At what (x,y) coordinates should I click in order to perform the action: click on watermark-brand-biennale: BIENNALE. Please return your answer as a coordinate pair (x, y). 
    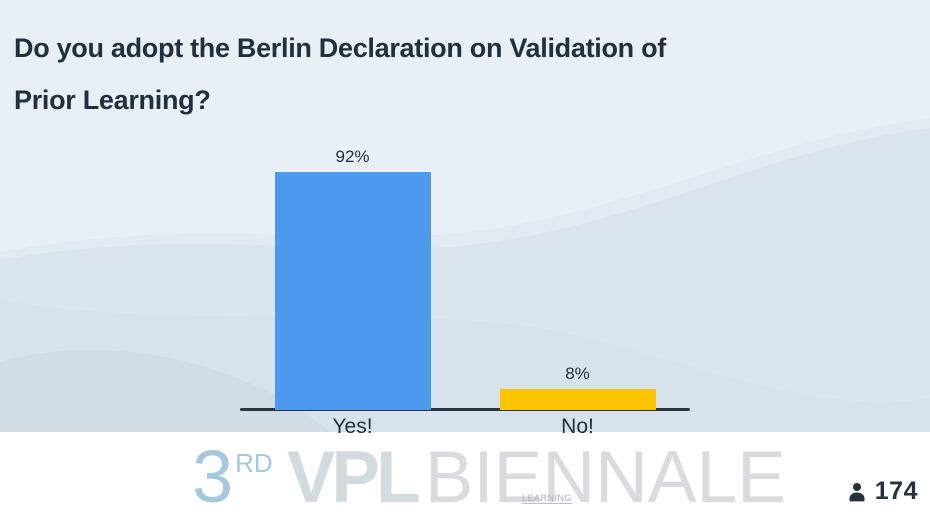
    Looking at the image, I should click on (605, 477).